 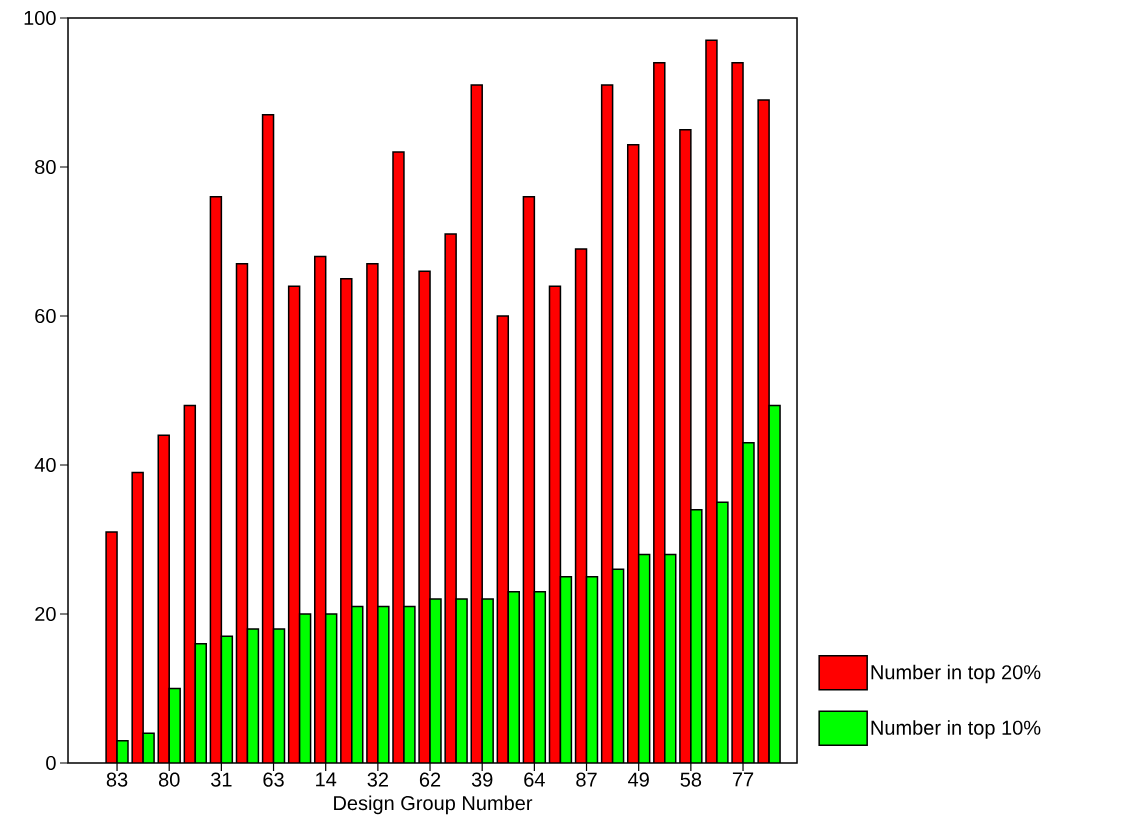 What do you see at coordinates (638, 779) in the screenshot?
I see `x-tick-label: 49` at bounding box center [638, 779].